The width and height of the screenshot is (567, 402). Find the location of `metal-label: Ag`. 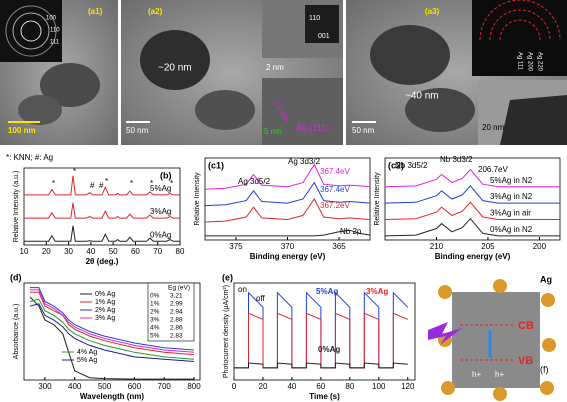

metal-label: Ag is located at coordinates (546, 279).